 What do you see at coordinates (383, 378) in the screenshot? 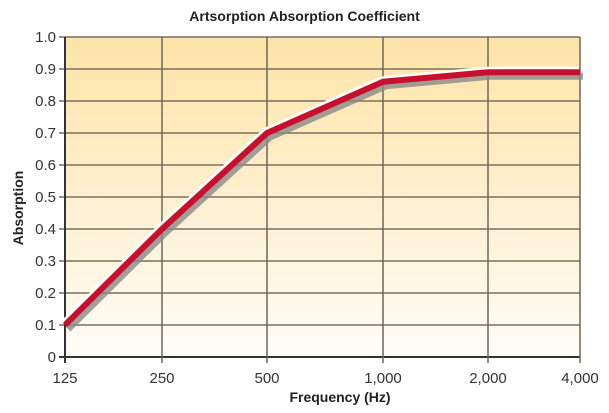
I see `x-tick-label: 1,000` at bounding box center [383, 378].